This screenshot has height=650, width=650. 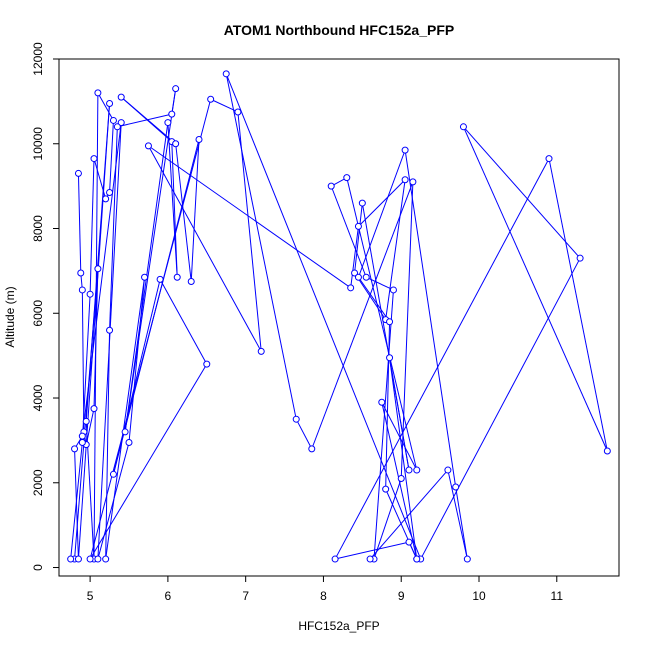 What do you see at coordinates (339, 30) in the screenshot?
I see `chart-title: ATOM1 Northbound HFC152a_PFP` at bounding box center [339, 30].